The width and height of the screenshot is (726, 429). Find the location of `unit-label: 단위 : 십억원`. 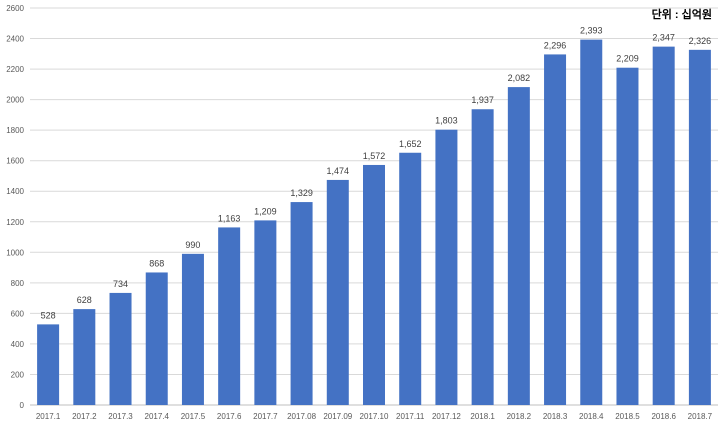

unit-label: 단위 : 십억원 is located at coordinates (682, 14).